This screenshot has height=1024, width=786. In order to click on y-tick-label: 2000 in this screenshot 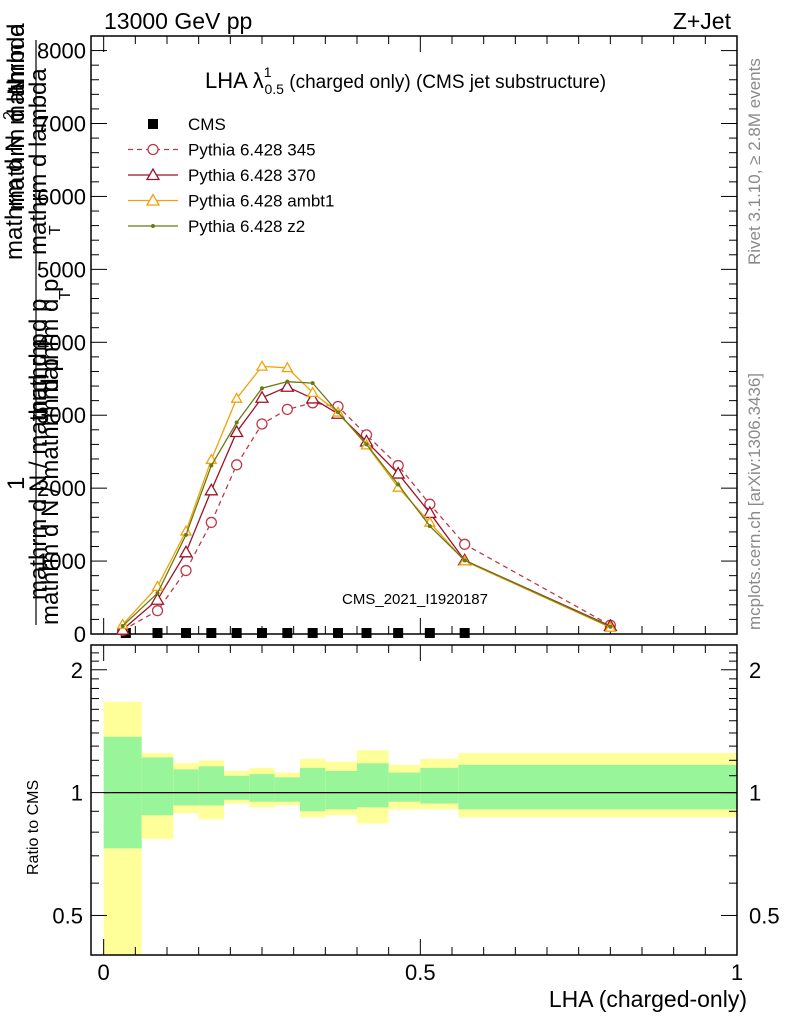, I will do `click(61, 488)`.